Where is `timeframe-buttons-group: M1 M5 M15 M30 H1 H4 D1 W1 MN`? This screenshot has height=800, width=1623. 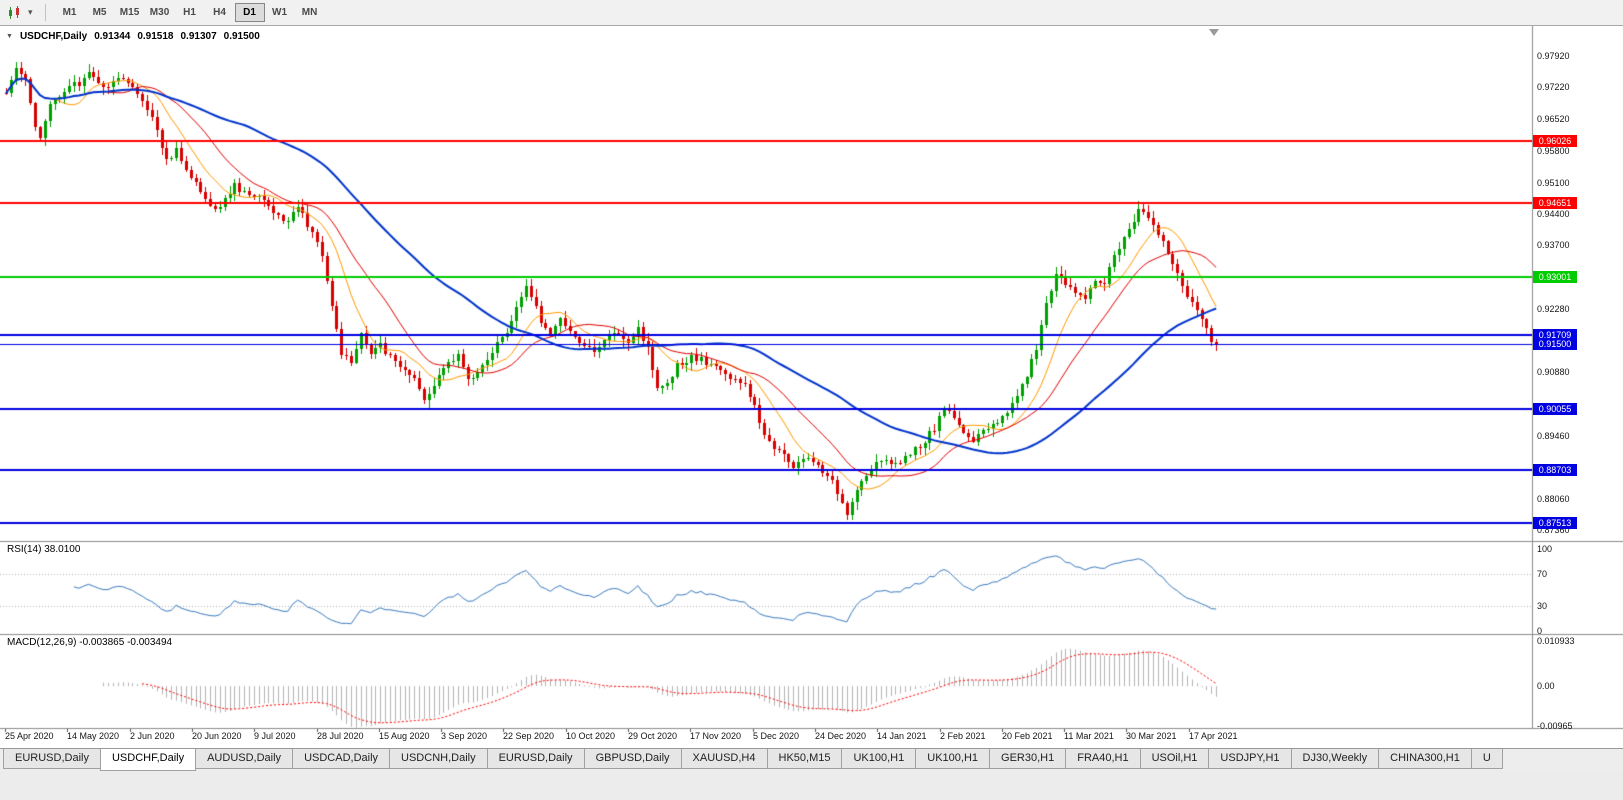 timeframe-buttons-group: M1 M5 M15 M30 H1 H4 D1 W1 MN is located at coordinates (190, 12).